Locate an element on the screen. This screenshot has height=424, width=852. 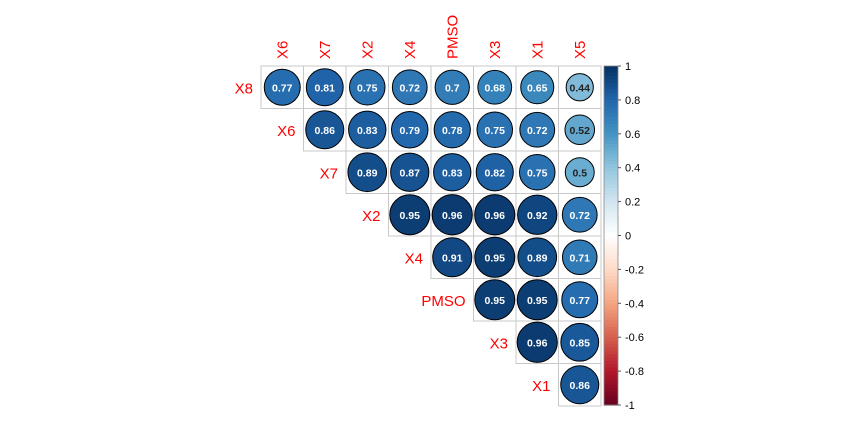
column-label: X4 is located at coordinates (410, 50).